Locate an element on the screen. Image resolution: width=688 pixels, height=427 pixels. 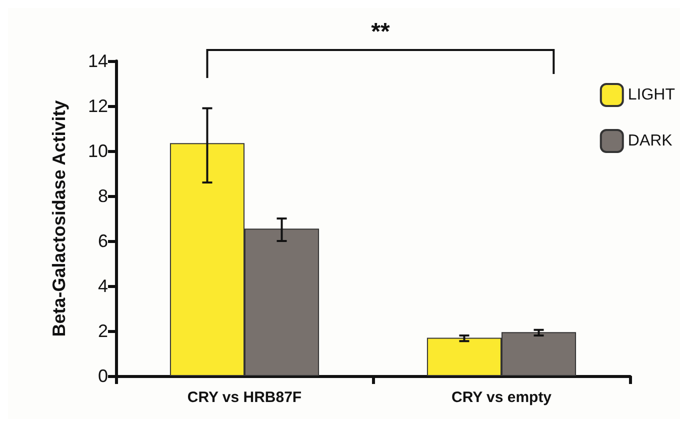
y-tick-label: 4 is located at coordinates (103, 286).